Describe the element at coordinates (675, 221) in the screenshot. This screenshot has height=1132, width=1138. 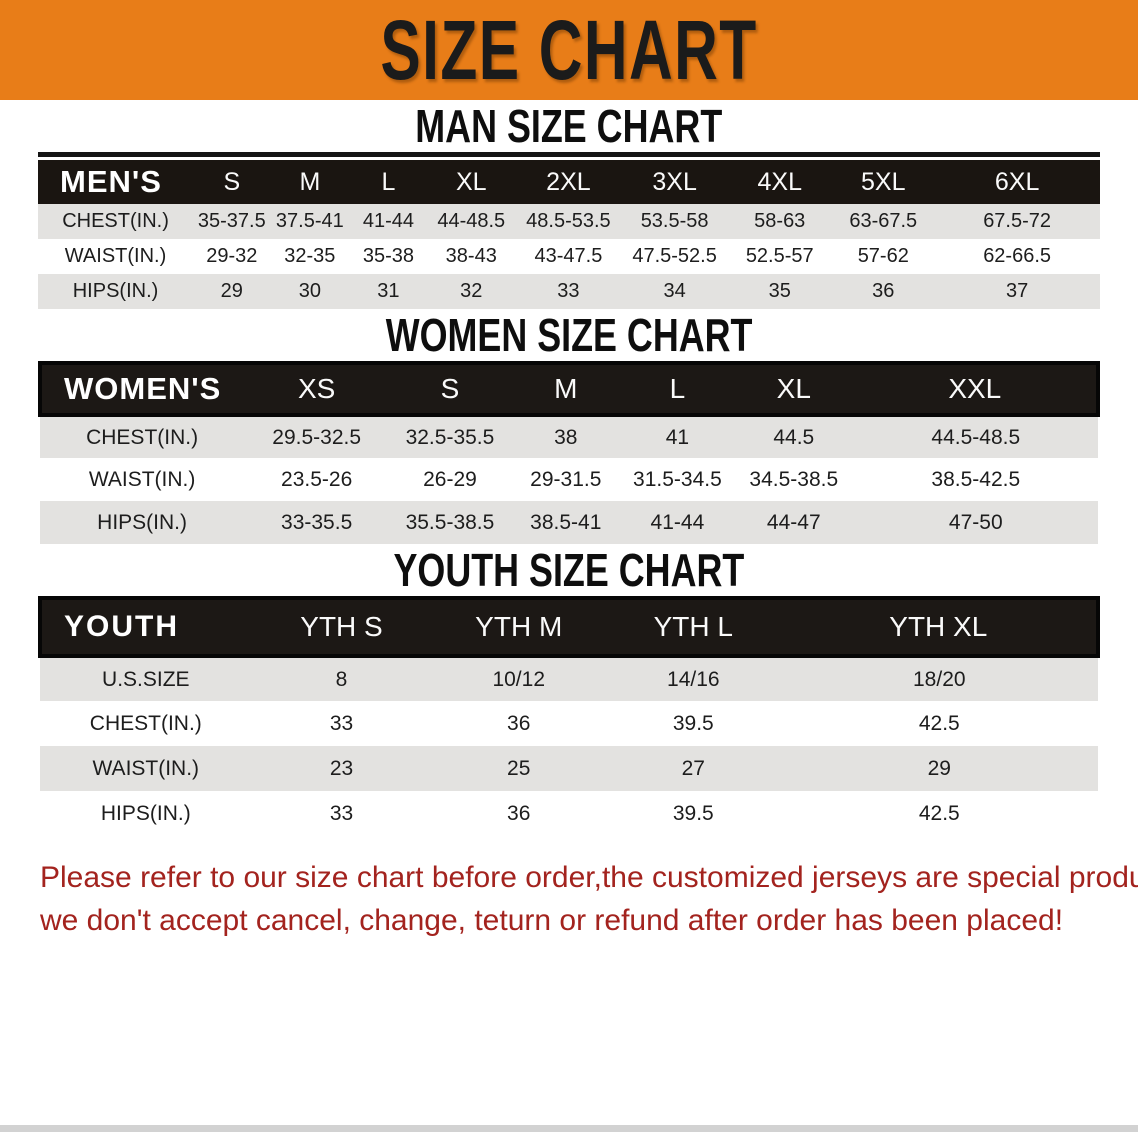
I see `size-value: 53.5-58` at that location.